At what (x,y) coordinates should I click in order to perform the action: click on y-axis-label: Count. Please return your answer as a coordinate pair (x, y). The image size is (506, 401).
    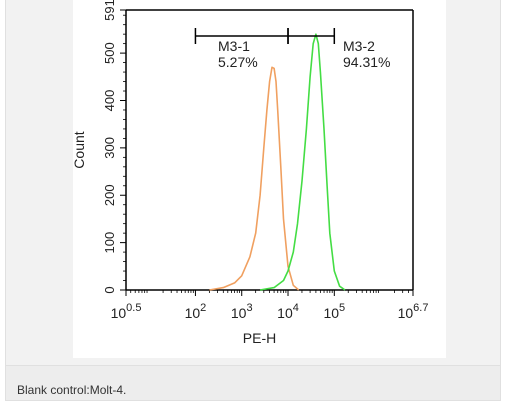
    Looking at the image, I should click on (79, 149).